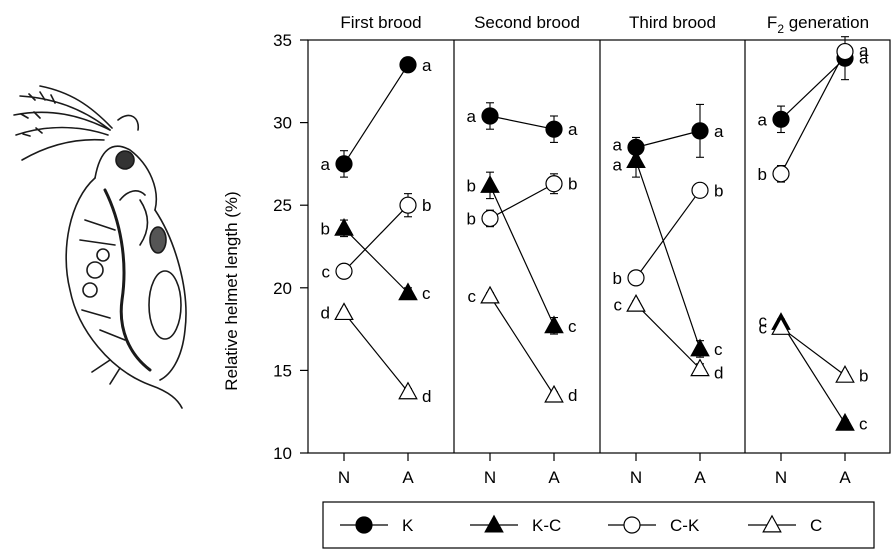 The image size is (891, 554). Describe the element at coordinates (818, 24) in the screenshot. I see `panel-title: F2 generation` at that location.